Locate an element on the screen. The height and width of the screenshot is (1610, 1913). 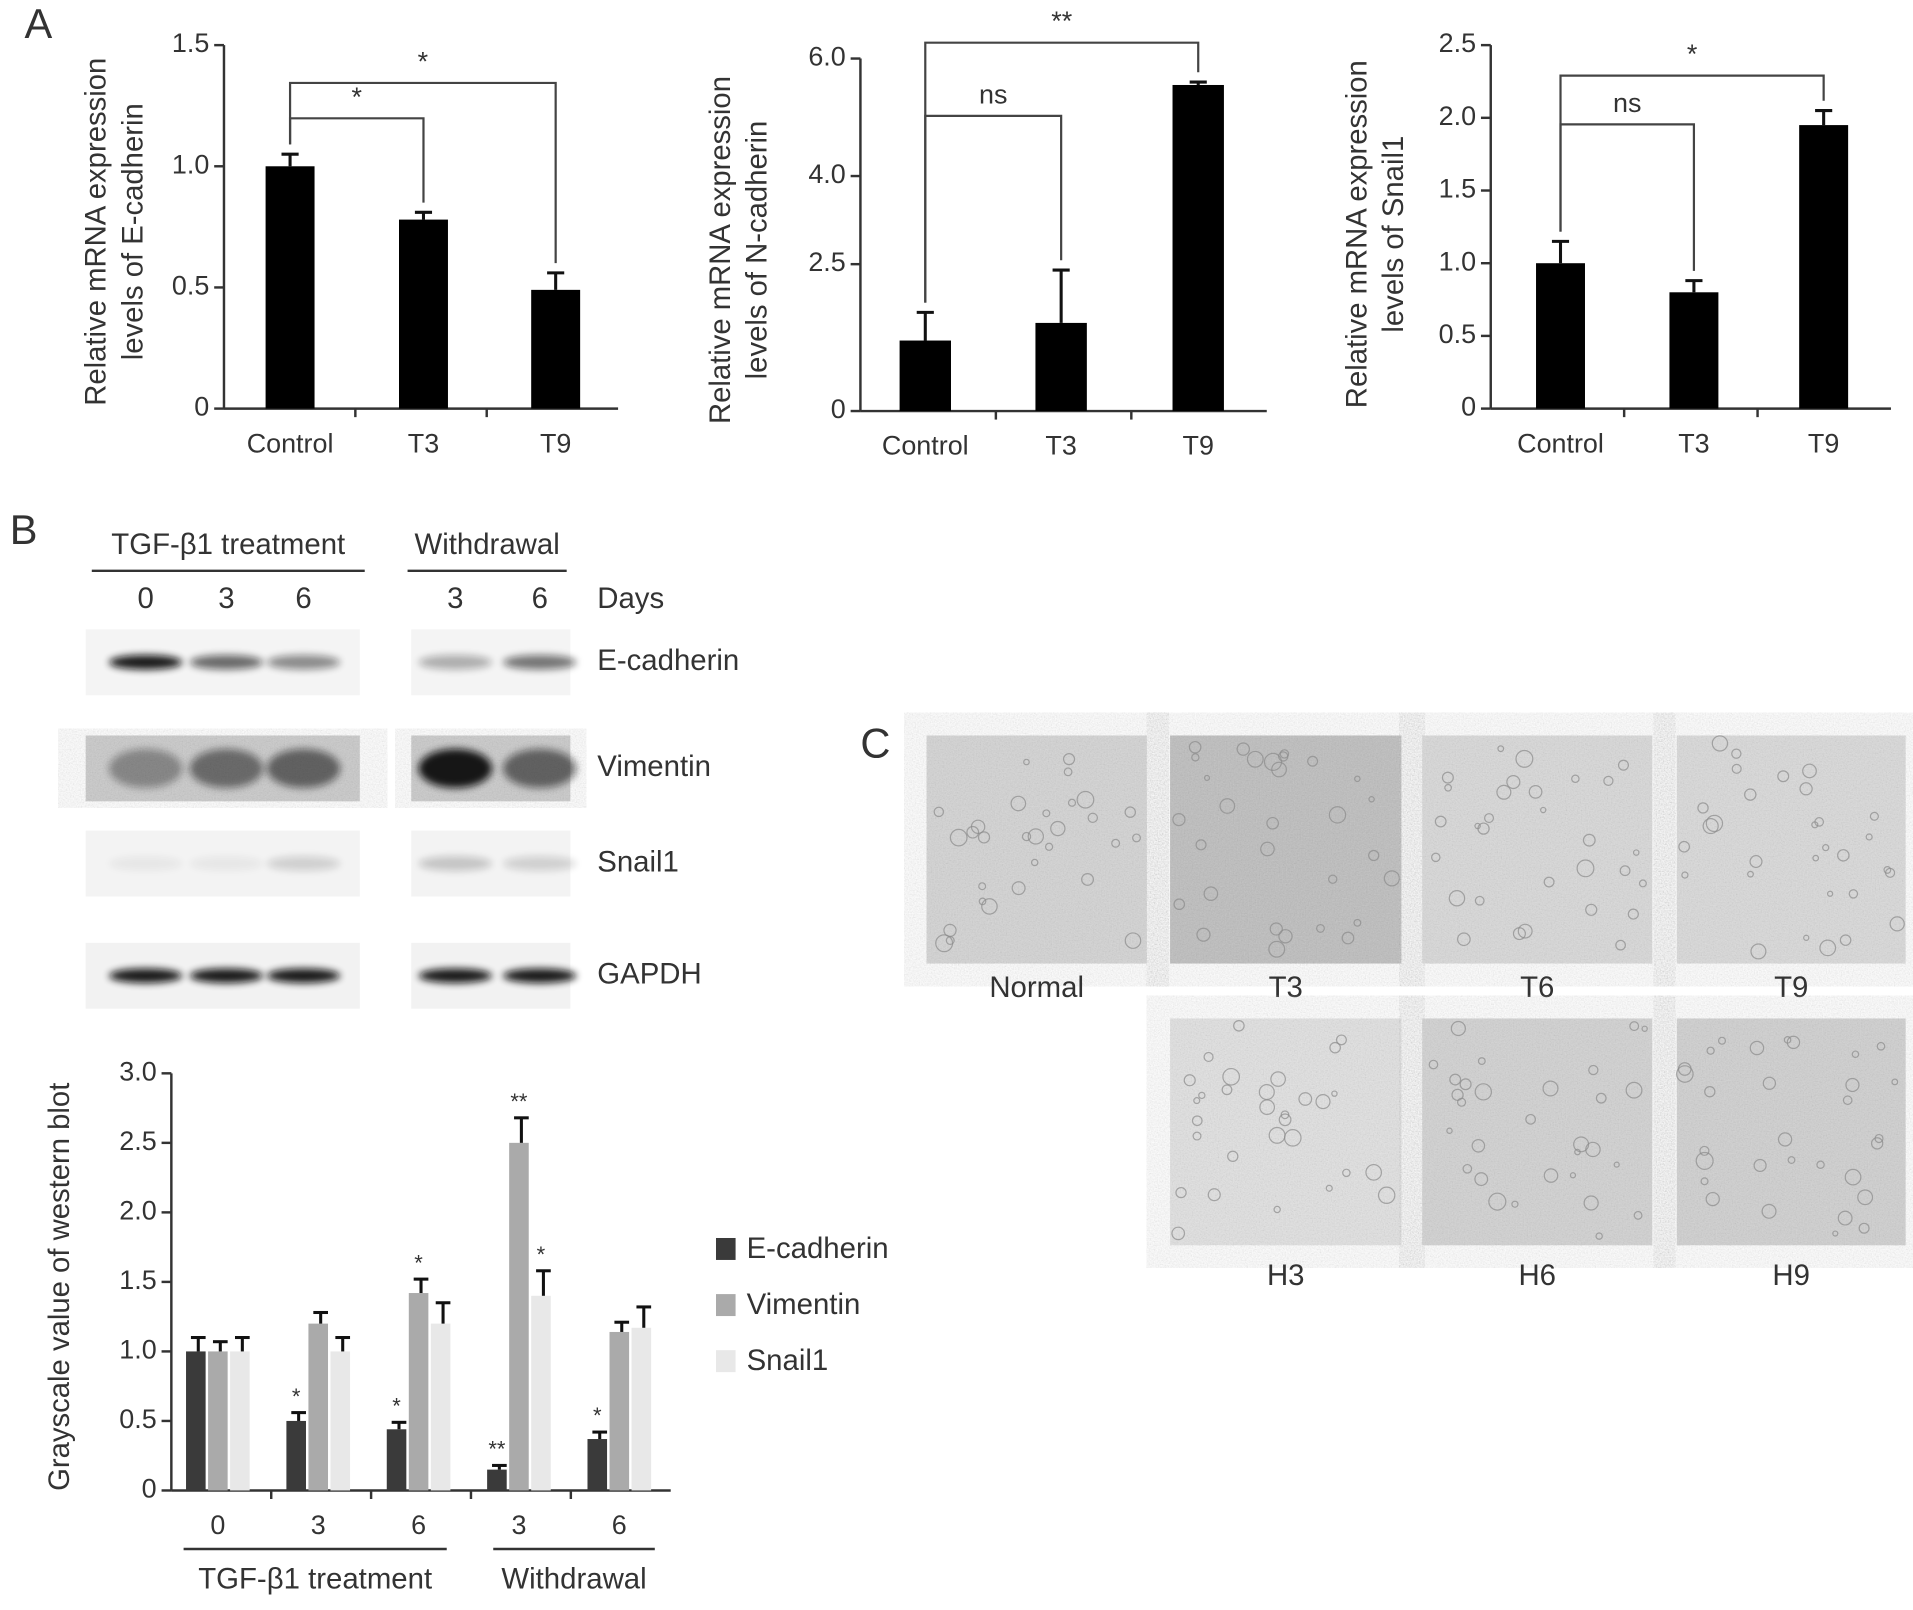
y-axis-label: levels of E-cadherin is located at coordinates (132, 231).